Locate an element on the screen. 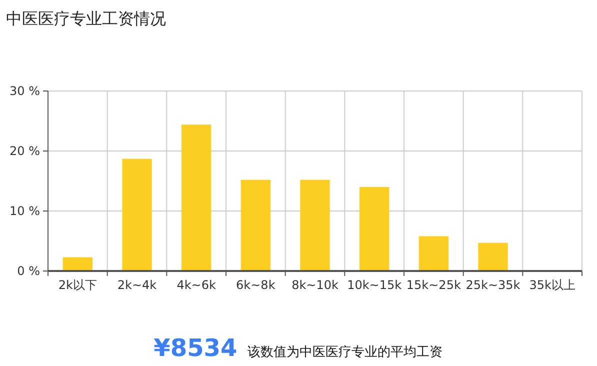 This screenshot has height=366, width=597. x-tick-label: 10k~15k is located at coordinates (374, 285).